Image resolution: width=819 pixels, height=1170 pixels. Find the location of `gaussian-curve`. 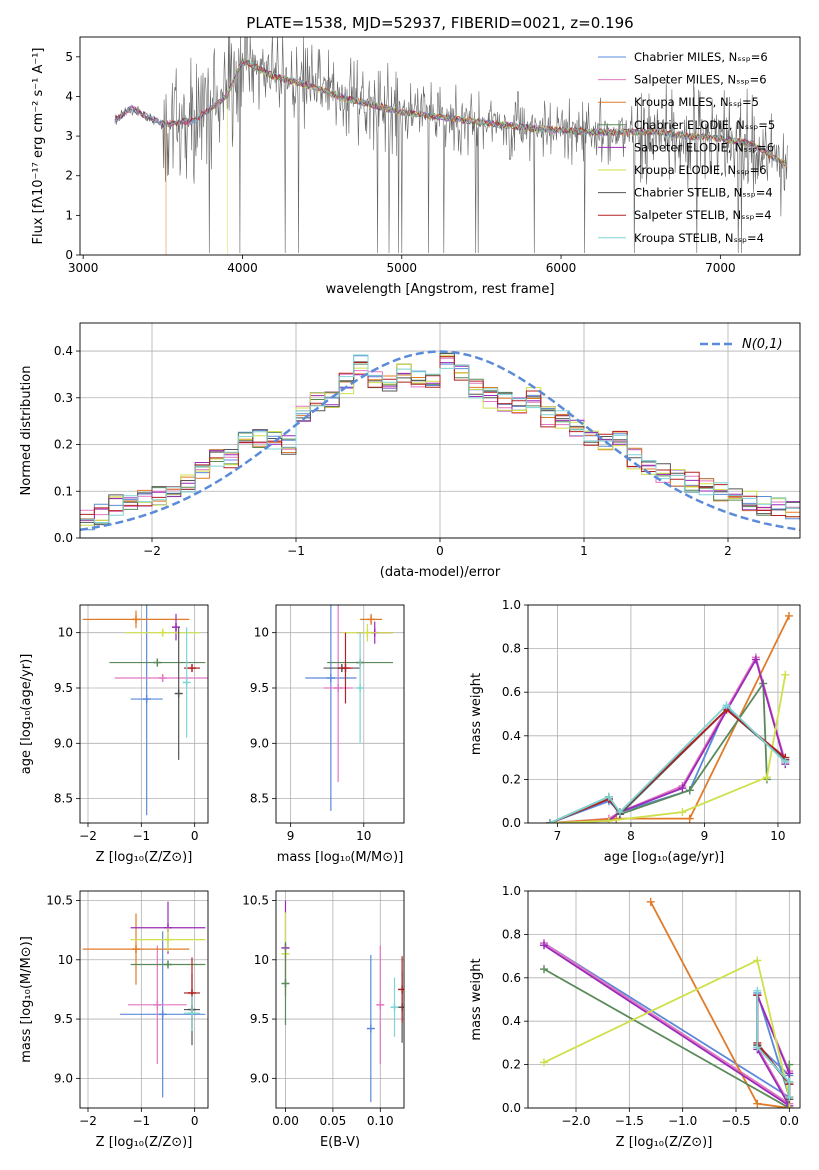

gaussian-curve is located at coordinates (440, 441).